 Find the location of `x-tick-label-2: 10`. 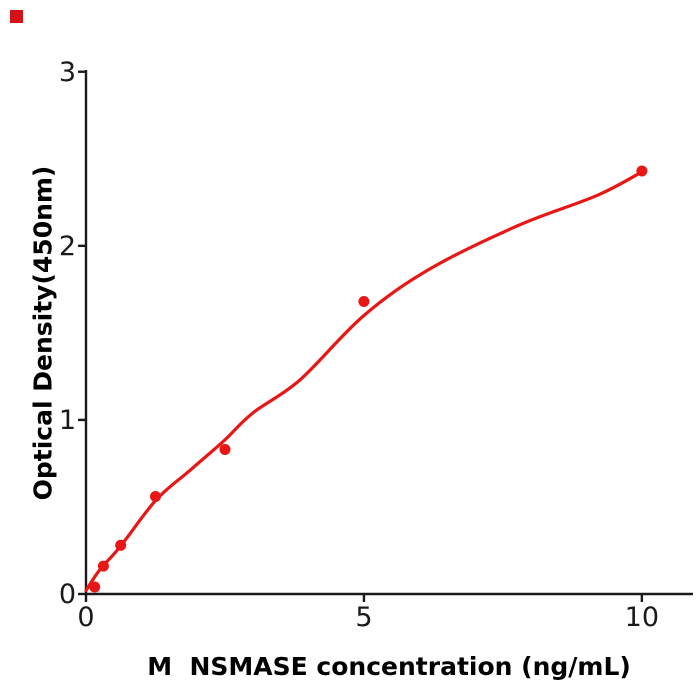

x-tick-label-2: 10 is located at coordinates (642, 617).